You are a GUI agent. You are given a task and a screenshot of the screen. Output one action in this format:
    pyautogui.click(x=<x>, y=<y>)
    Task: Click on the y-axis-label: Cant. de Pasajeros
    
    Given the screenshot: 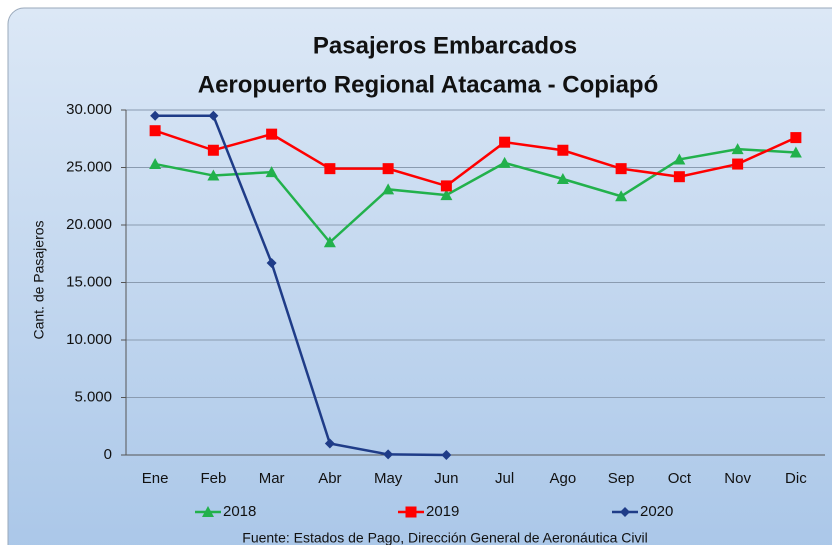 What is the action you would take?
    pyautogui.click(x=39, y=279)
    